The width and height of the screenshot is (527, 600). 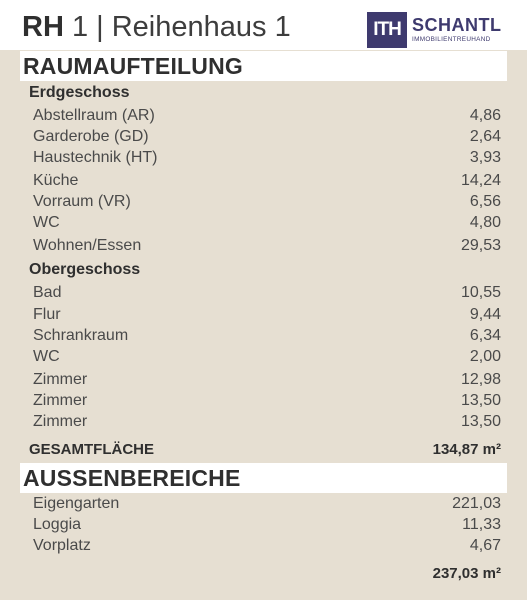 I want to click on table-row: Abstellraum (AR) 4,86, so click(x=267, y=117).